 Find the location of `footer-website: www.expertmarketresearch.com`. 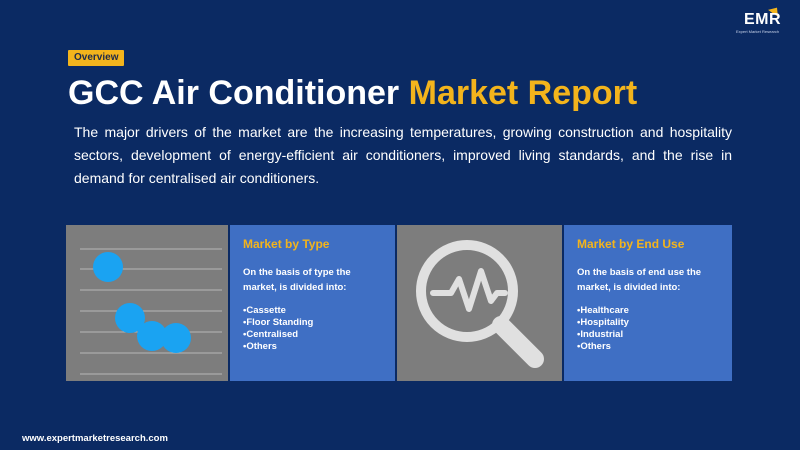

footer-website: www.expertmarketresearch.com is located at coordinates (95, 438).